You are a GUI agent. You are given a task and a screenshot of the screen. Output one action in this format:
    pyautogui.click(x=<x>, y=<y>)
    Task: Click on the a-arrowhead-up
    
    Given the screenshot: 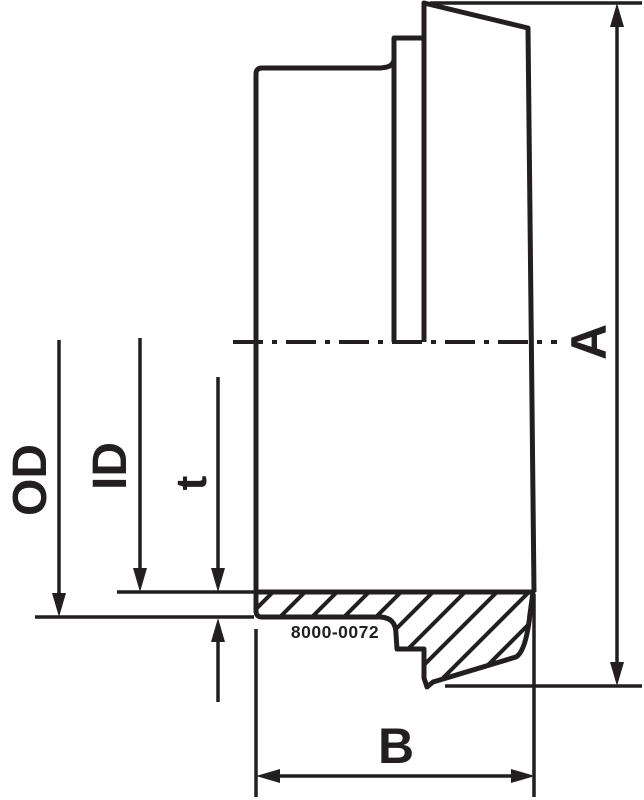 What is the action you would take?
    pyautogui.click(x=617, y=15)
    